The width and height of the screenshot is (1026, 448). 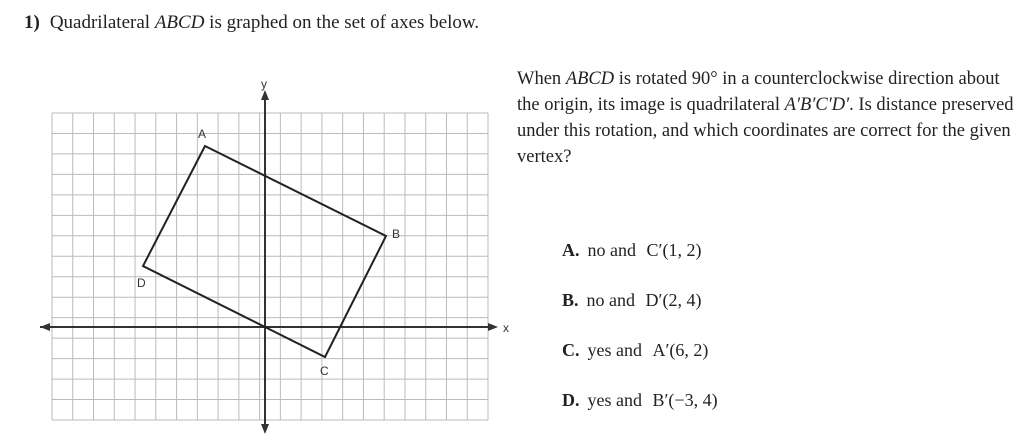 What do you see at coordinates (570, 300) in the screenshot?
I see `choice-letter: B.` at bounding box center [570, 300].